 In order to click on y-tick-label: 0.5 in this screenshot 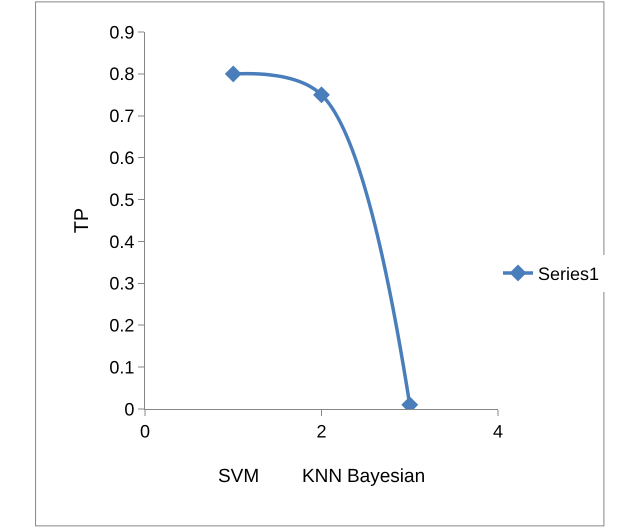, I will do `click(121, 200)`.